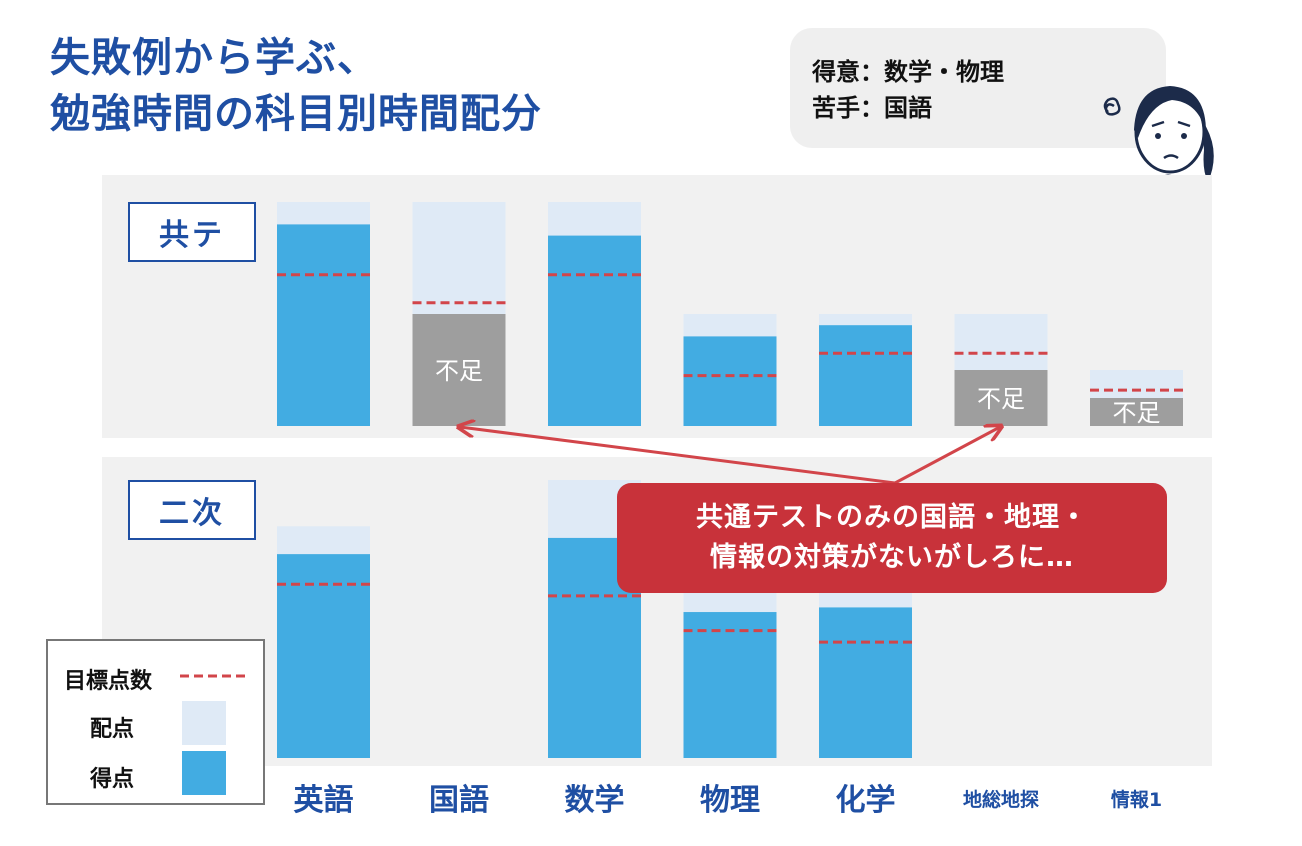 The height and width of the screenshot is (846, 1302). Describe the element at coordinates (214, 58) in the screenshot. I see `title-line-1: 失敗例から学ぶ、` at that location.